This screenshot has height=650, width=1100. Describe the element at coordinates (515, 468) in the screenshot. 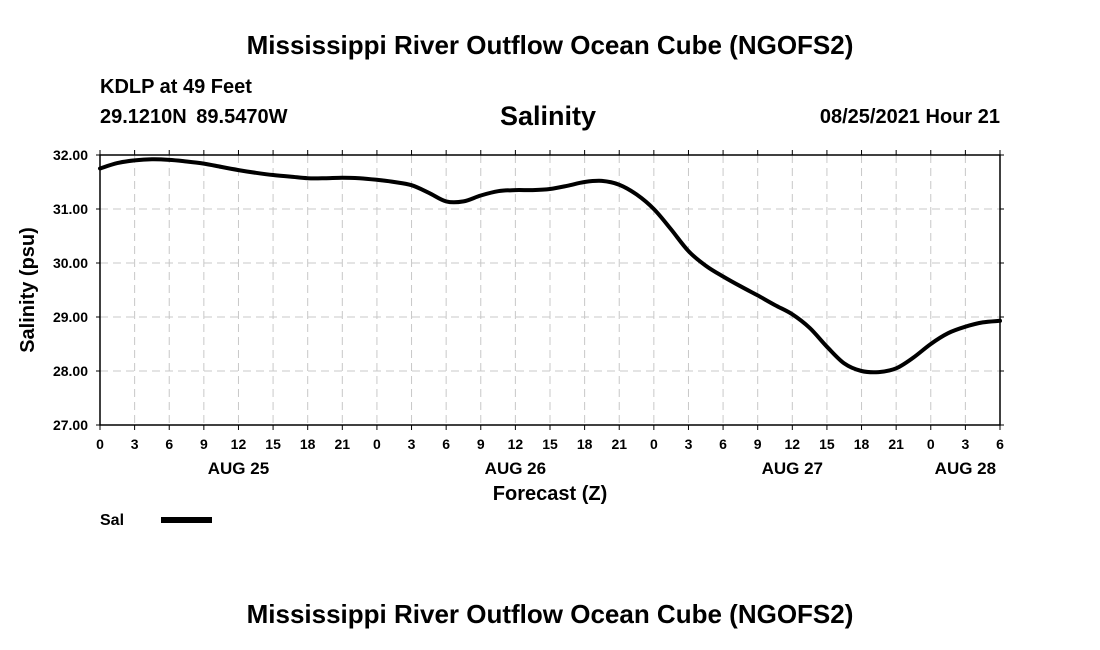

I see `date-label: AUG 26` at that location.